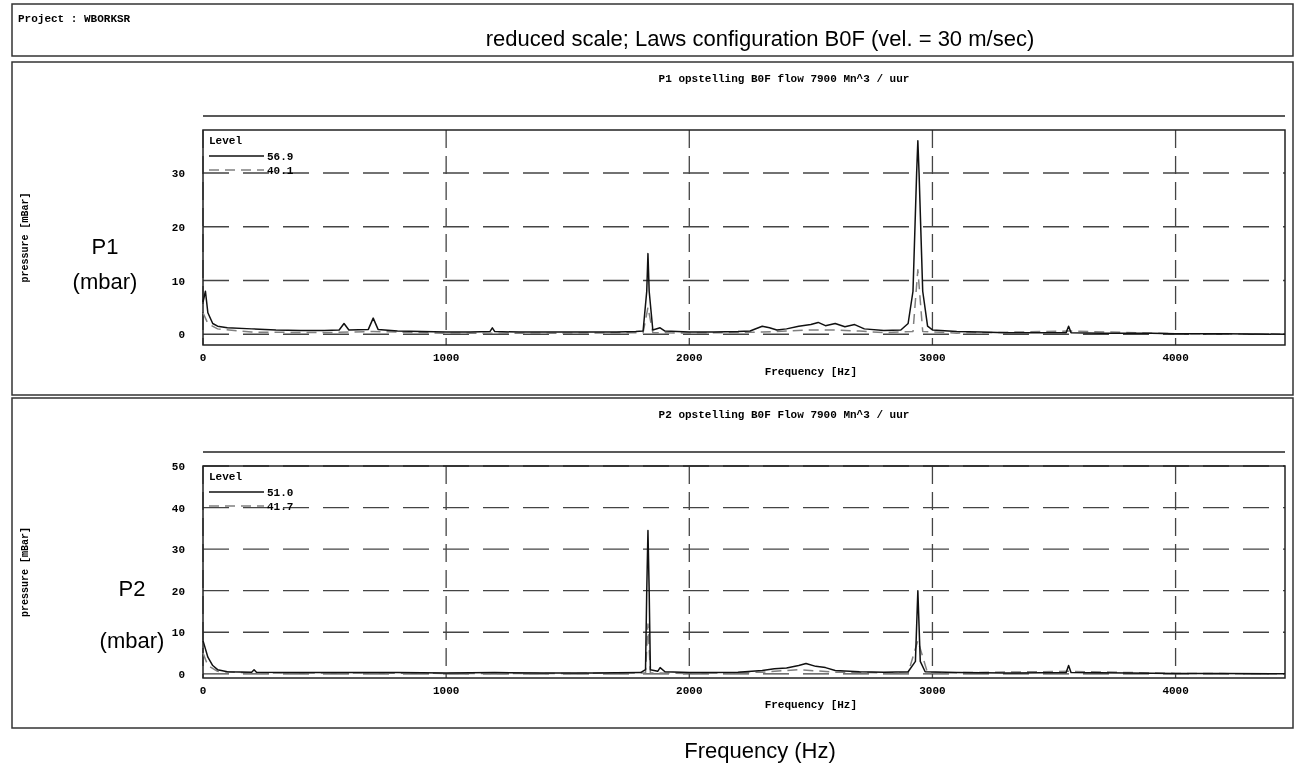  I want to click on text: Project : WBORKSR, so click(74, 19).